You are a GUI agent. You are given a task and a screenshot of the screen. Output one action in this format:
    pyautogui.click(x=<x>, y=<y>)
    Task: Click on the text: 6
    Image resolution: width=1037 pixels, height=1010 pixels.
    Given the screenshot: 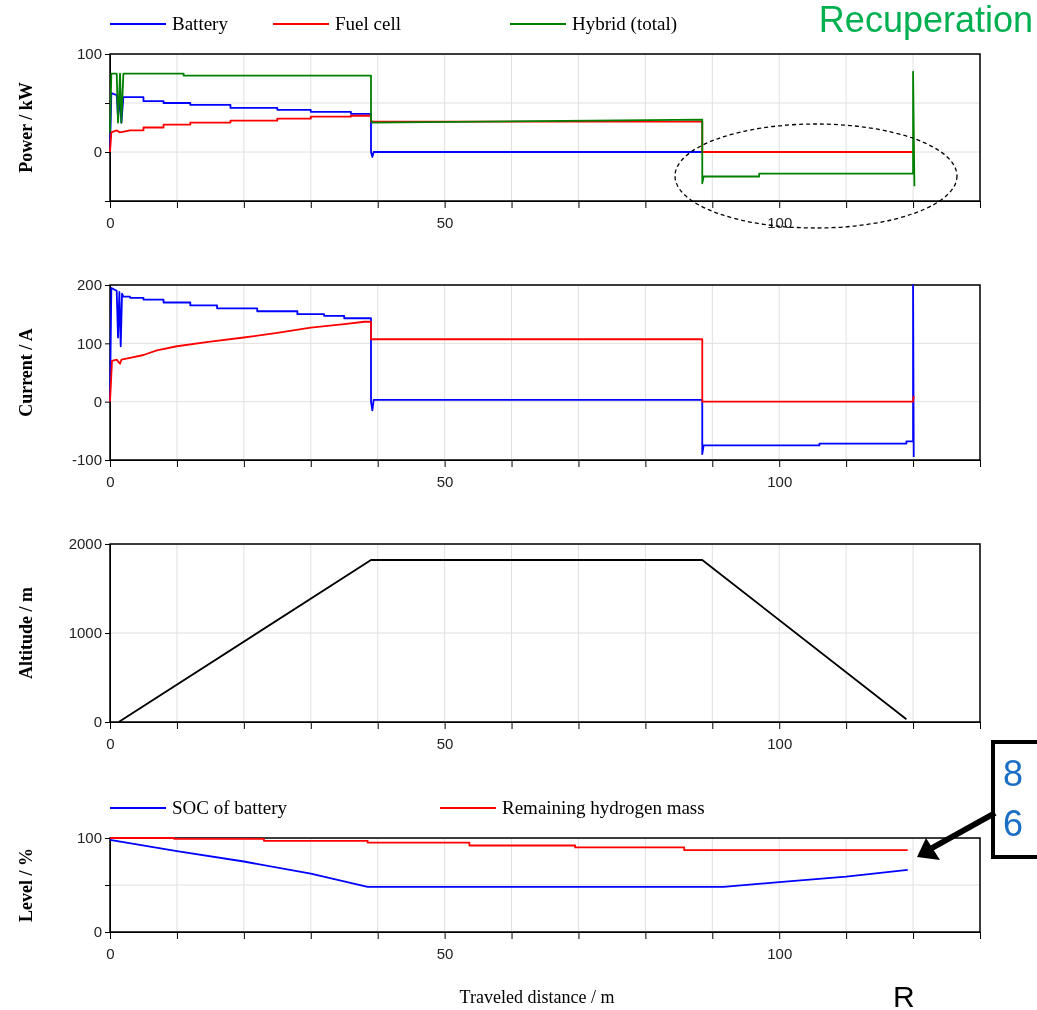 What is the action you would take?
    pyautogui.click(x=1013, y=823)
    